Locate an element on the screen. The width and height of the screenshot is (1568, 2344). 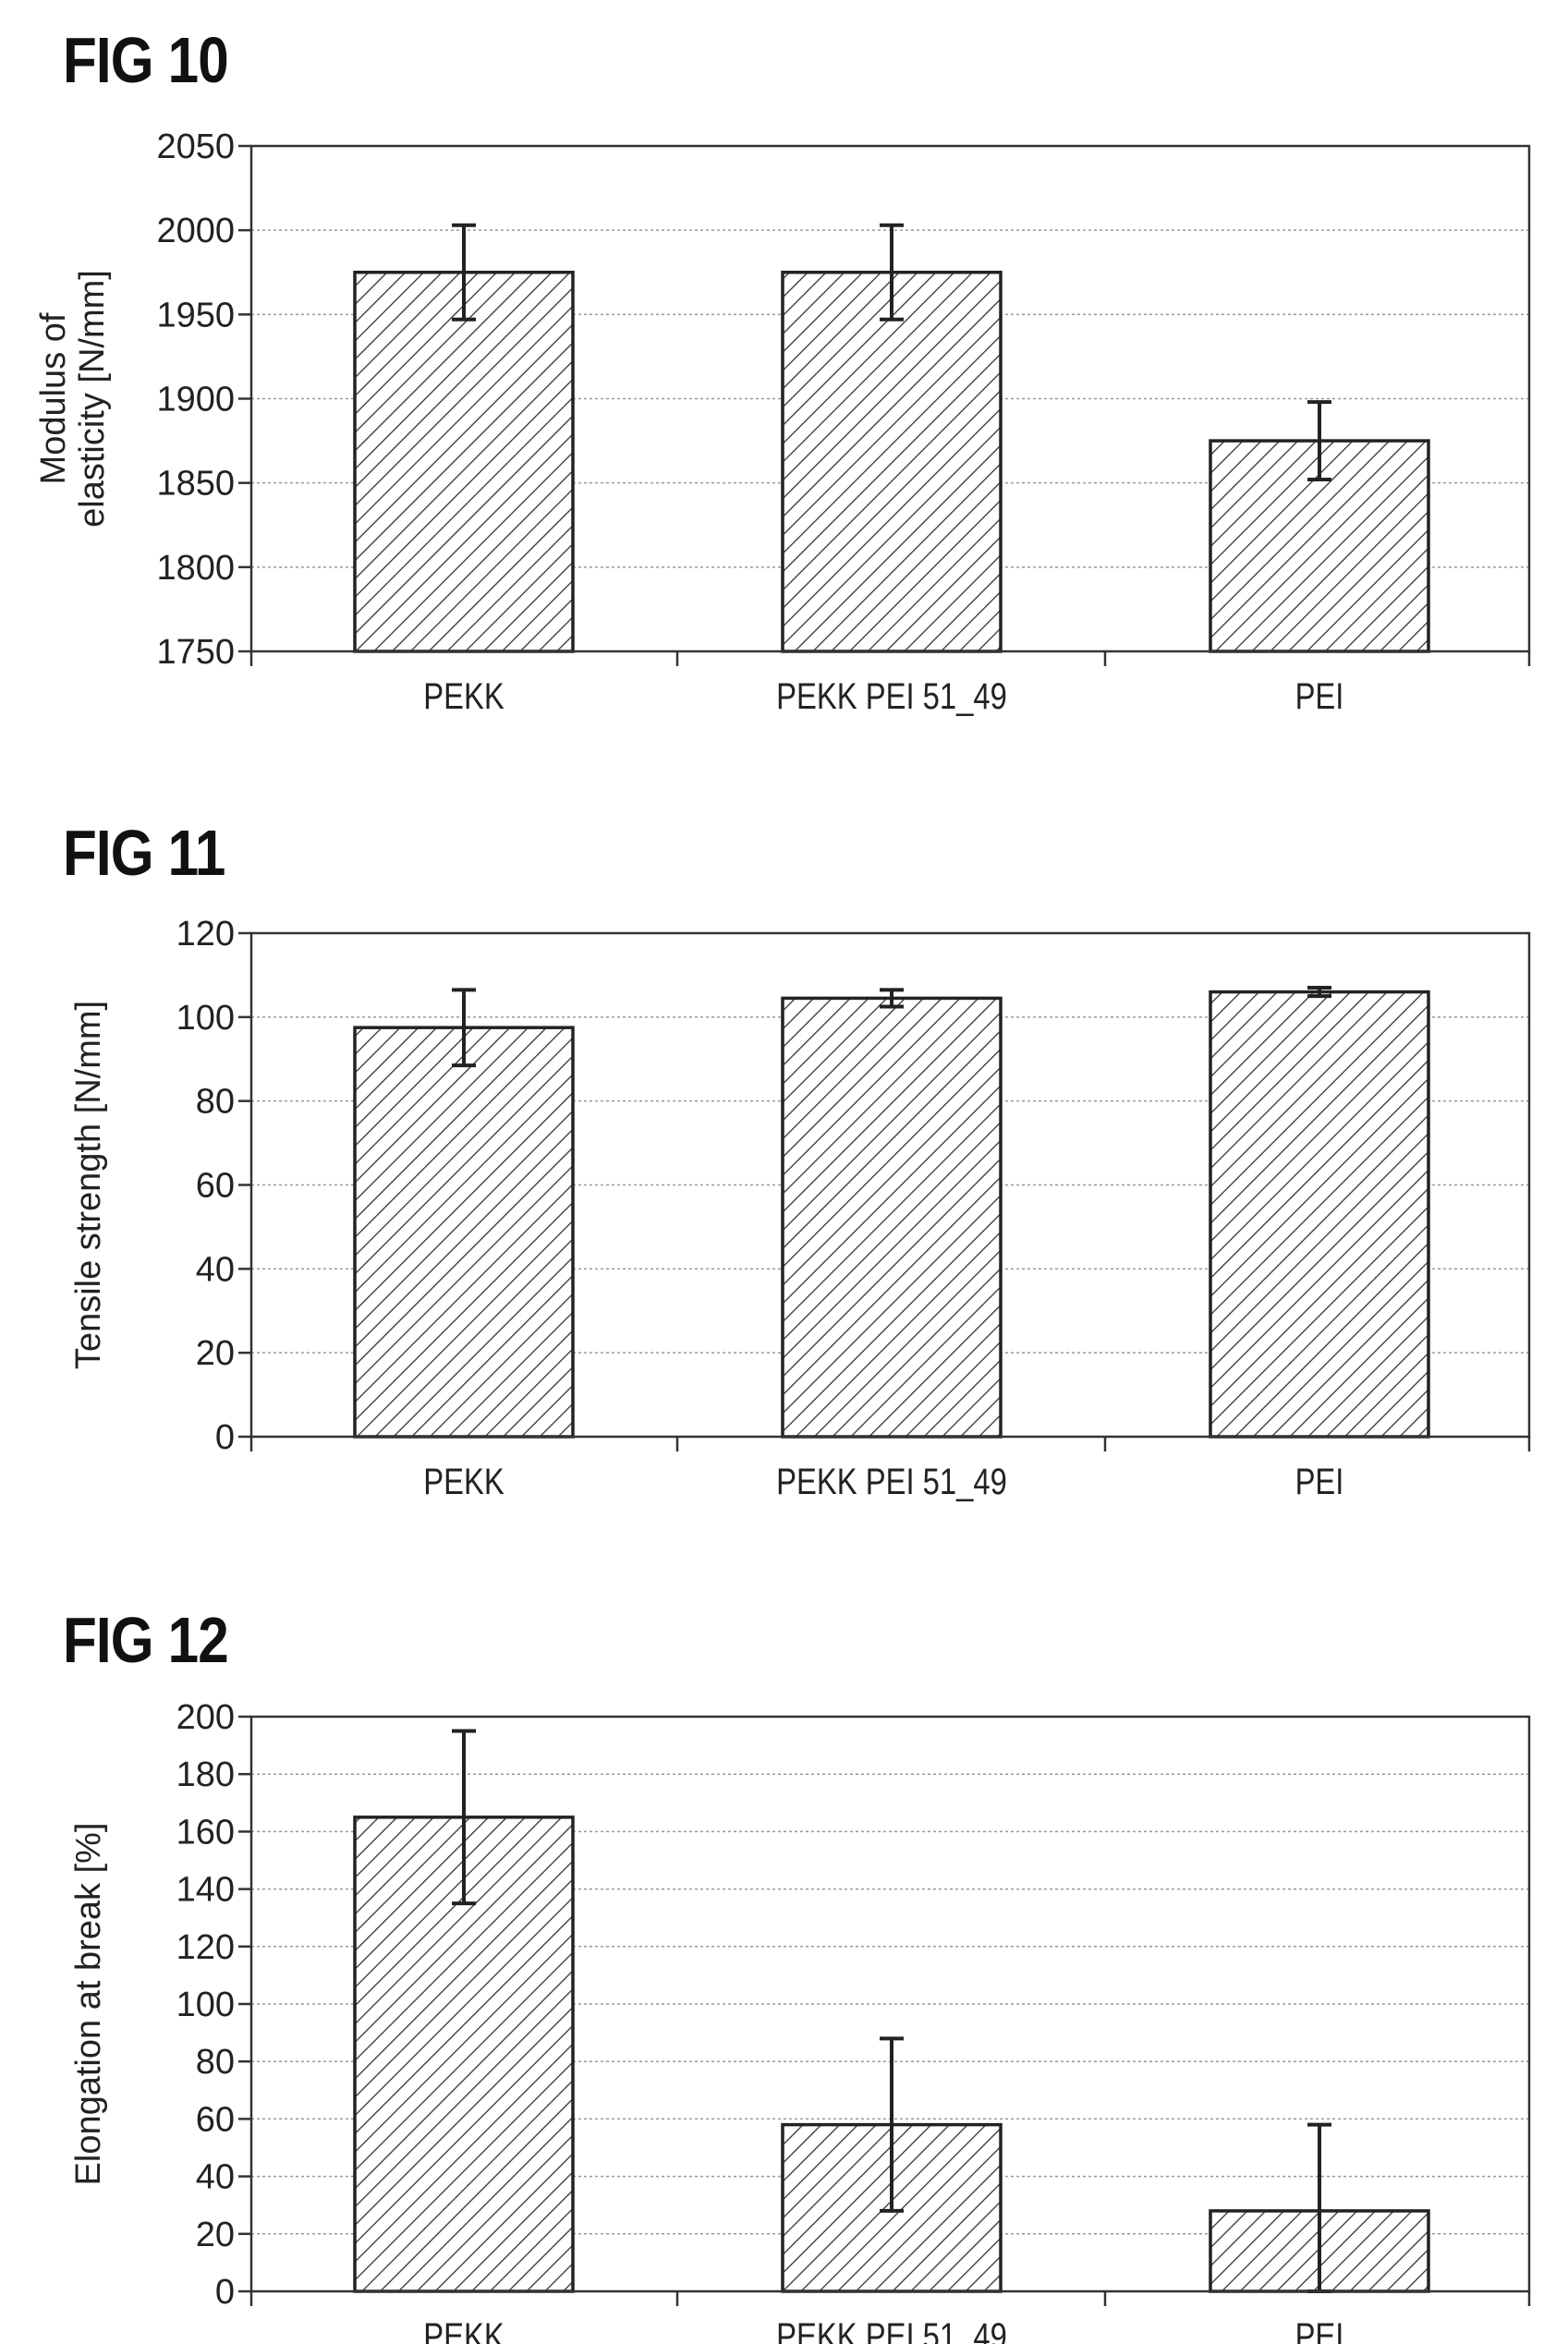
y-axis-label: Tensile strength [N/mm] is located at coordinates (88, 1185).